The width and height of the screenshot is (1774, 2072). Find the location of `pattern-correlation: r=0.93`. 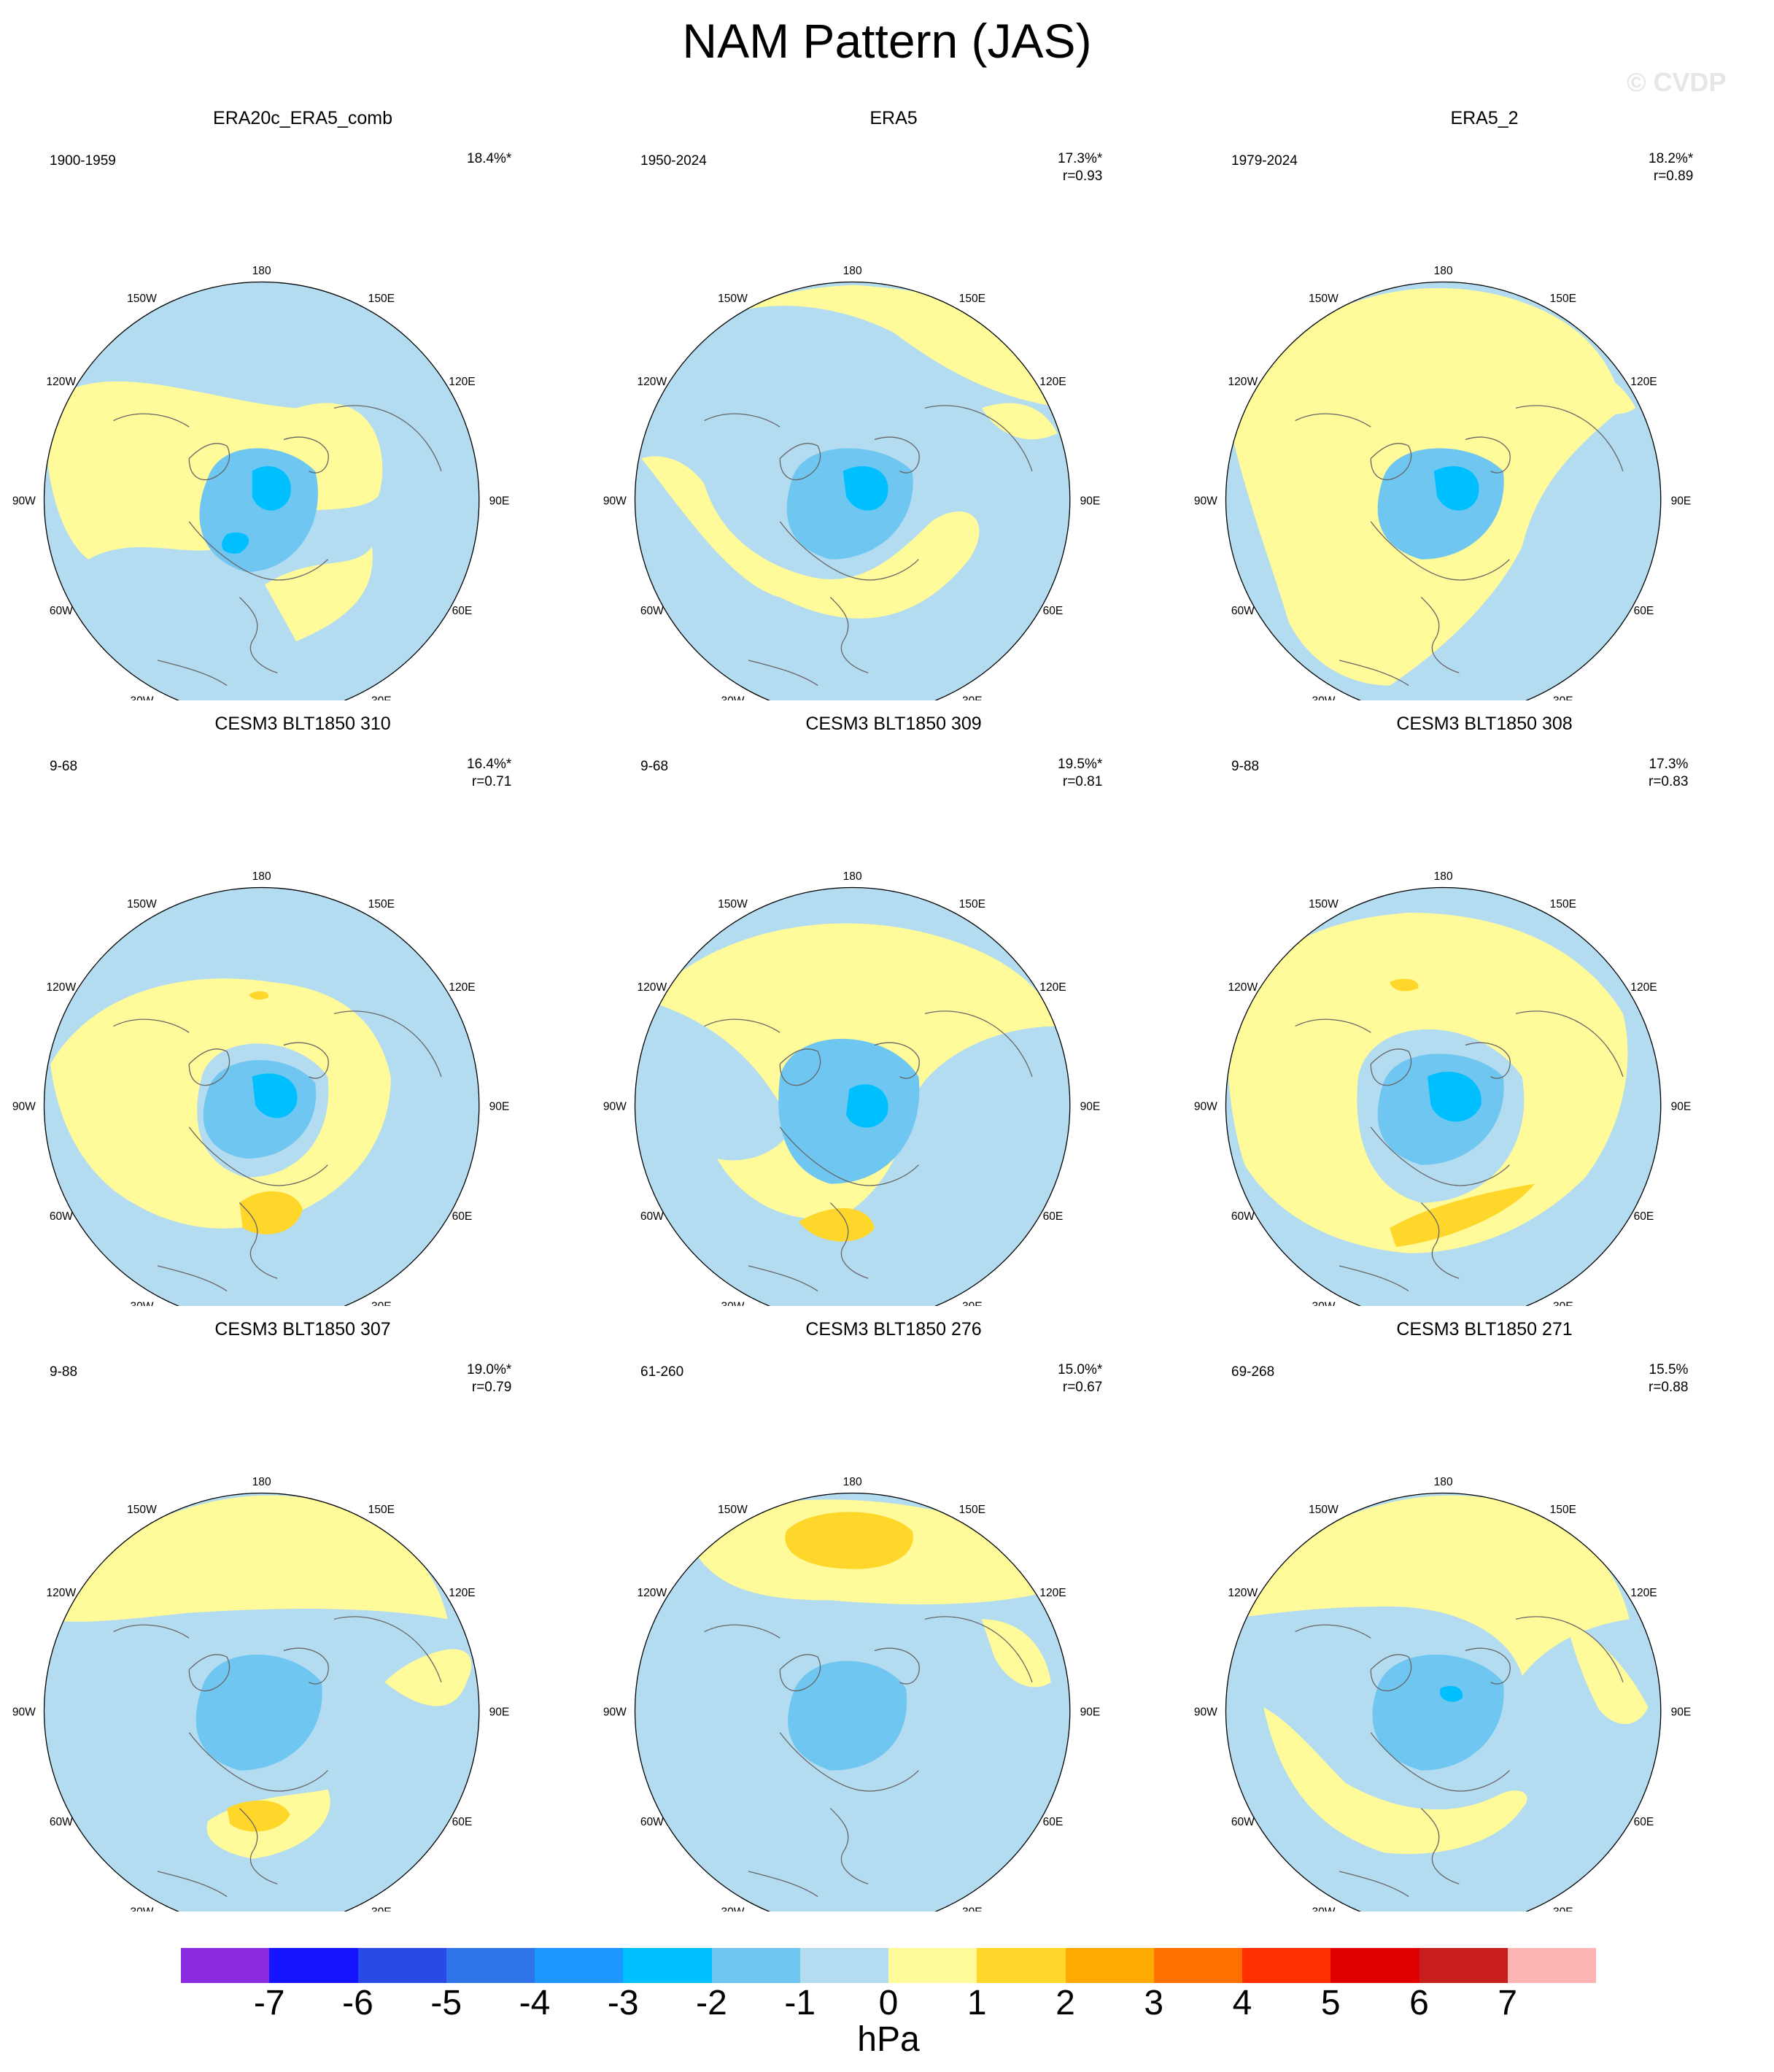

pattern-correlation: r=0.93 is located at coordinates (1082, 176).